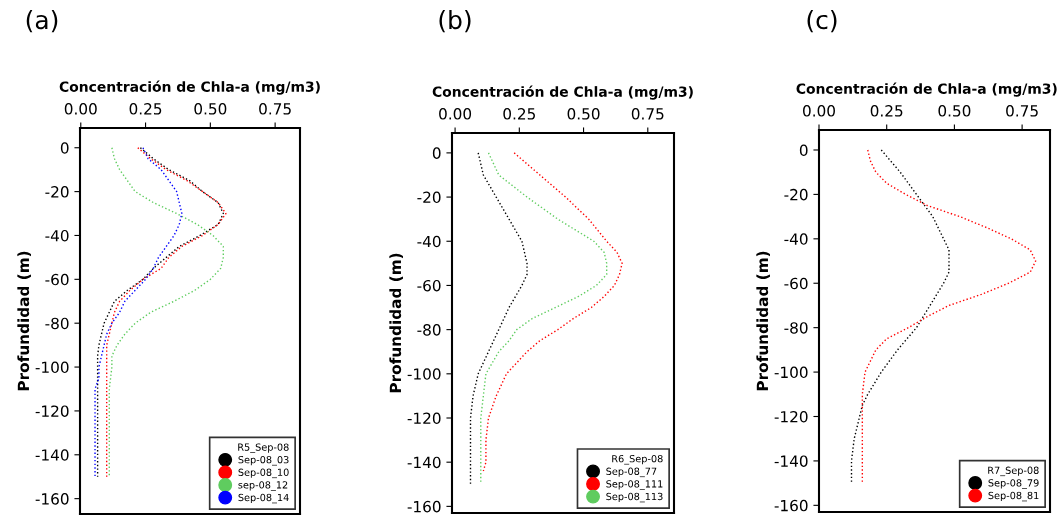 The image size is (1062, 520). Describe the element at coordinates (42, 21) in the screenshot. I see `text: (a)` at that location.